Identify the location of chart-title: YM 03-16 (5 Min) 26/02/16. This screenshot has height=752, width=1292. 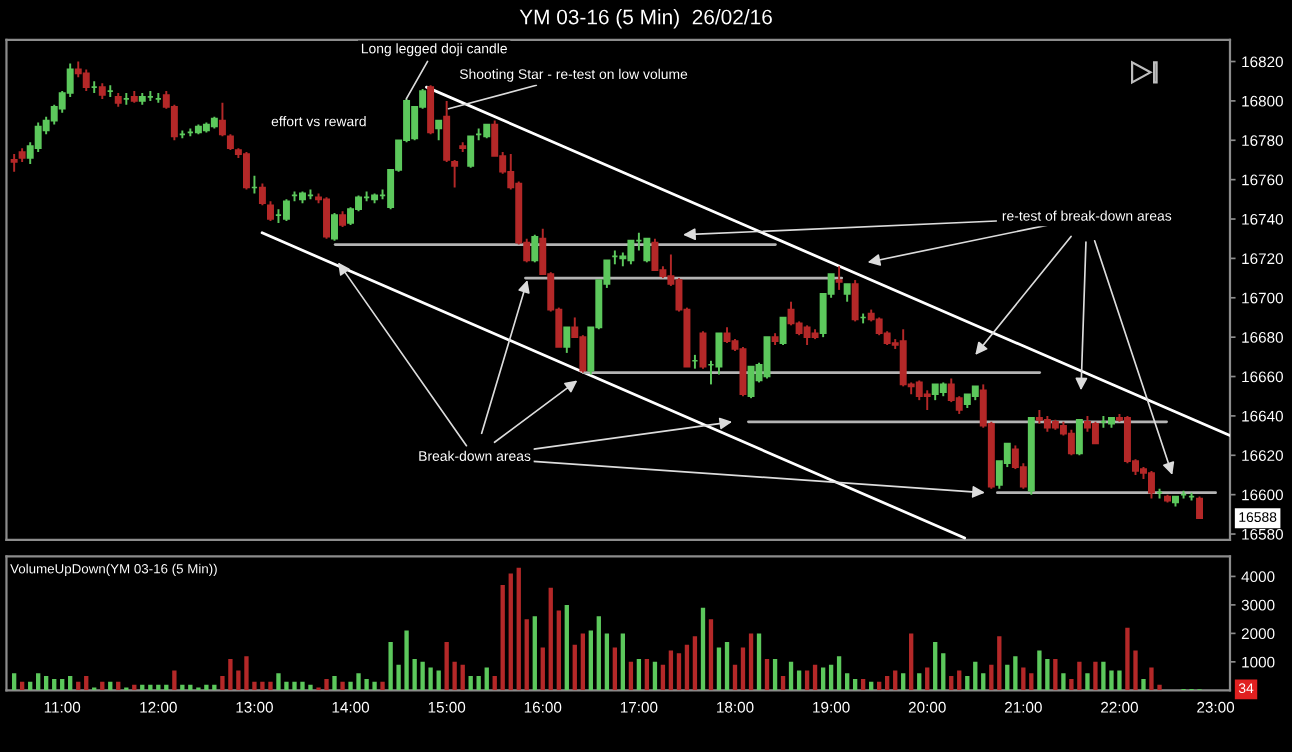
(645, 19).